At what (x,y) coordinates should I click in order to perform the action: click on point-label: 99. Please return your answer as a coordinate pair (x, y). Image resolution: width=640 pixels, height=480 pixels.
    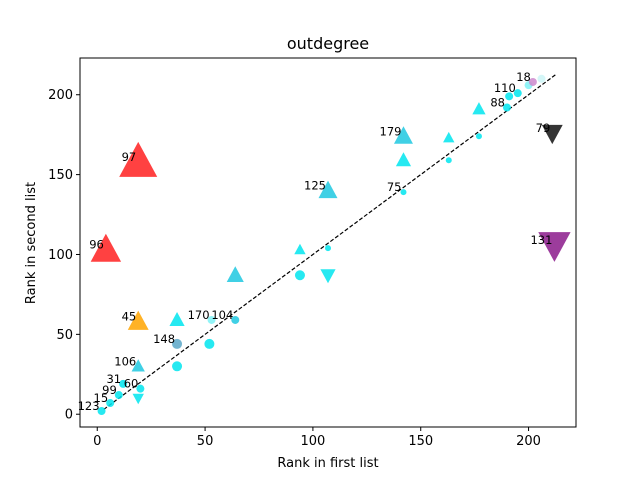
    Looking at the image, I should click on (109, 390).